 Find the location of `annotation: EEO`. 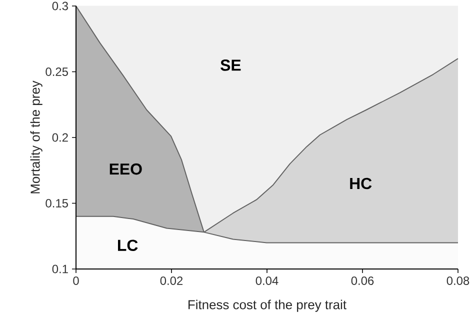

annotation: EEO is located at coordinates (126, 169).